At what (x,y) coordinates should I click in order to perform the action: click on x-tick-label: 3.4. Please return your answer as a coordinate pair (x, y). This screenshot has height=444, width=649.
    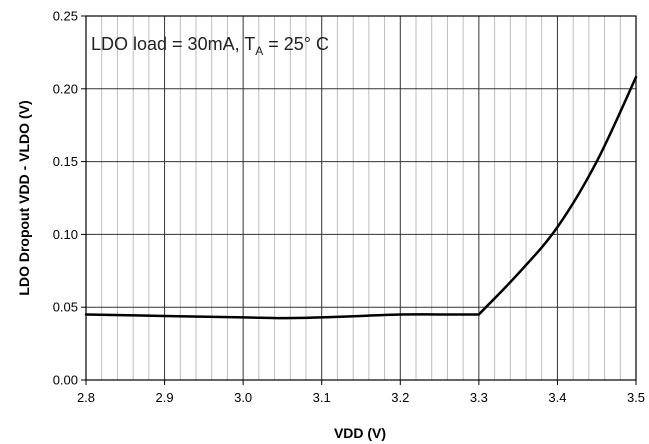
    Looking at the image, I should click on (557, 397).